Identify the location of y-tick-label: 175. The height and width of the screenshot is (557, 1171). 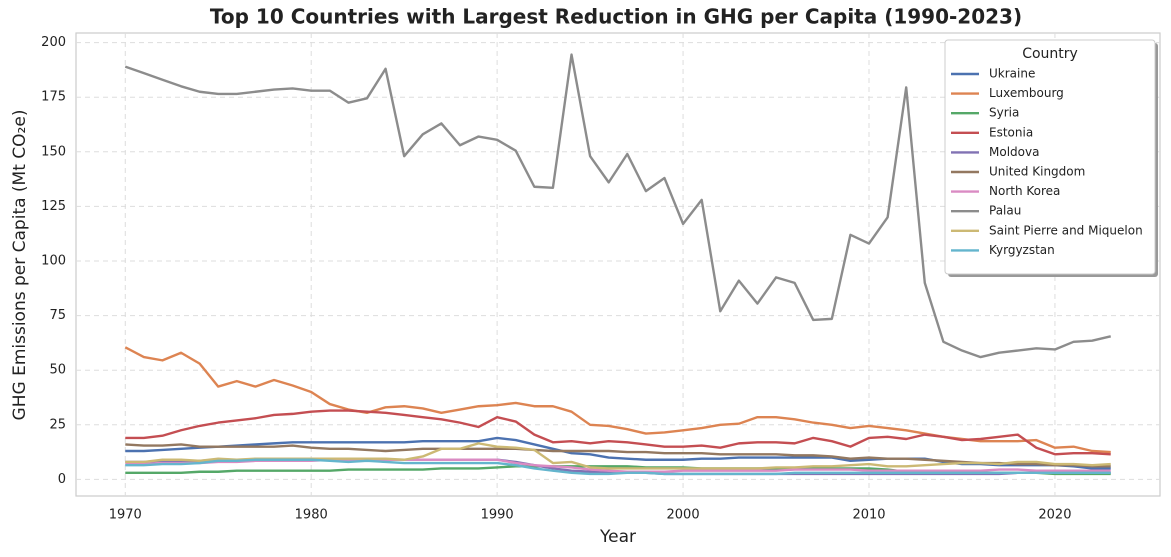
(53, 97).